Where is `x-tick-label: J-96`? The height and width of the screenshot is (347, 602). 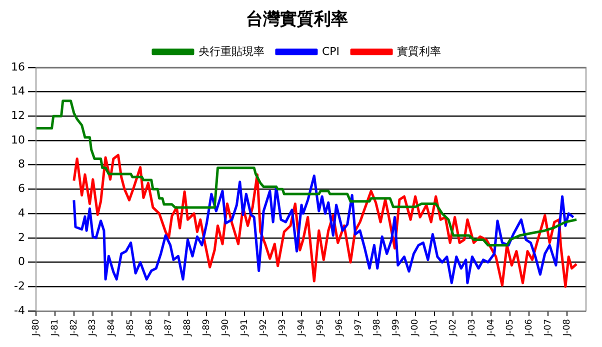 x-tick-label: J-96 is located at coordinates (339, 328).